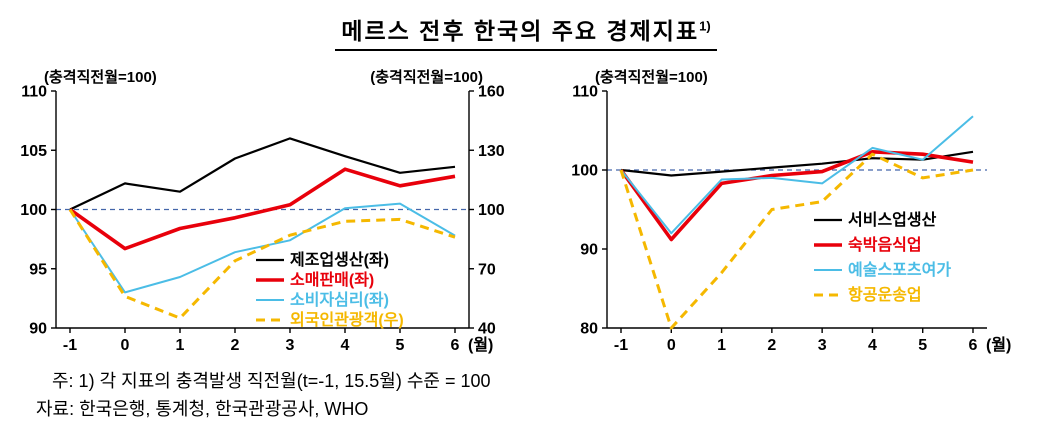 This screenshot has width=1052, height=441. I want to click on y-tick-label: 80, so click(589, 329).